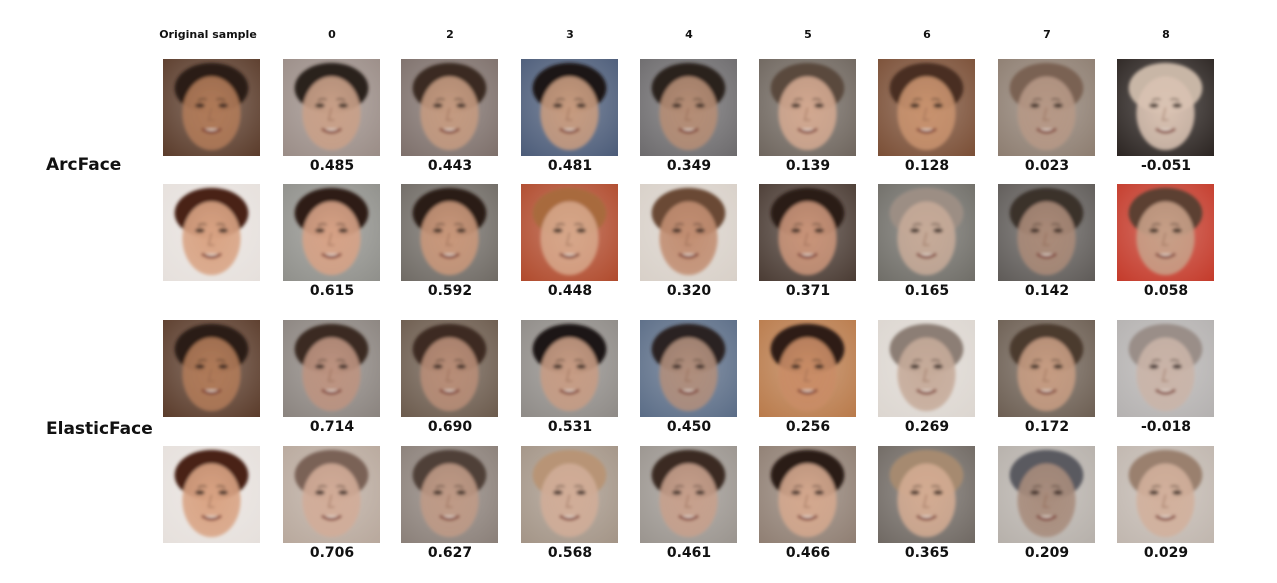 The height and width of the screenshot is (583, 1277). Describe the element at coordinates (808, 34) in the screenshot. I see `column-header-5: 5` at that location.